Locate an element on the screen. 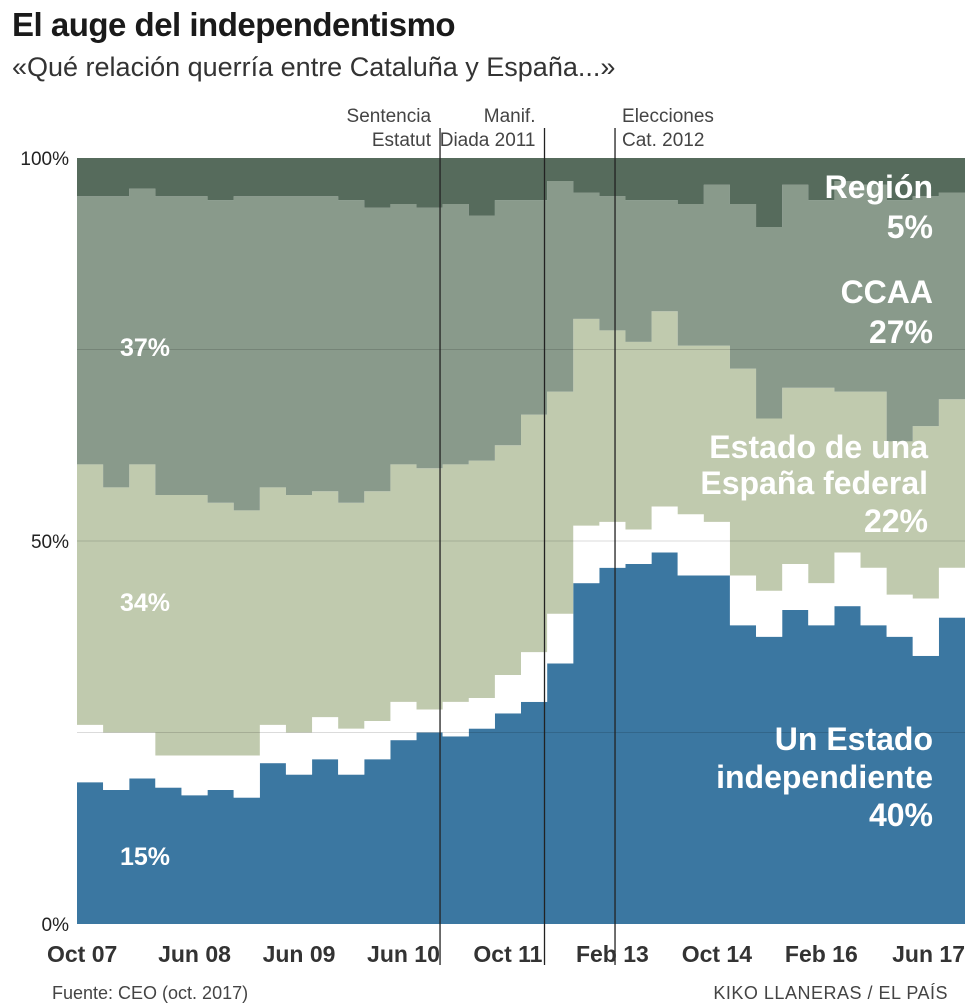 This screenshot has height=1008, width=980. event-label: Diada 2011 is located at coordinates (488, 140).